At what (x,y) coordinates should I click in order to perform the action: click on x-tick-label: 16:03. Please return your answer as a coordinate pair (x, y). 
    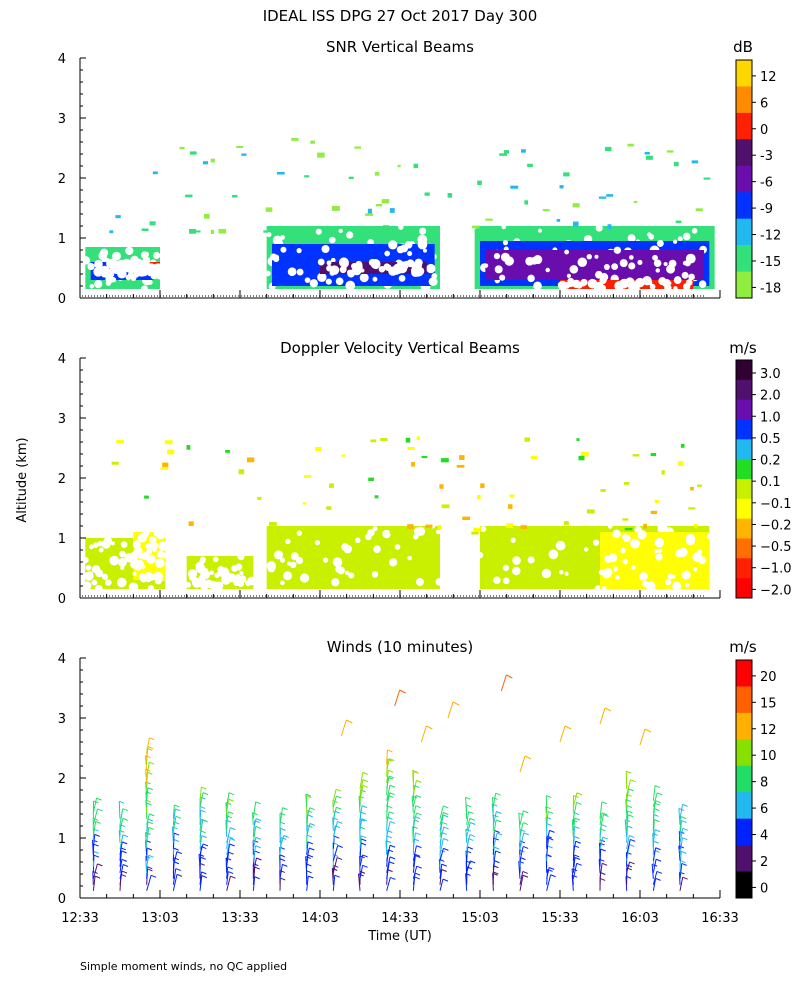
    Looking at the image, I should click on (639, 918).